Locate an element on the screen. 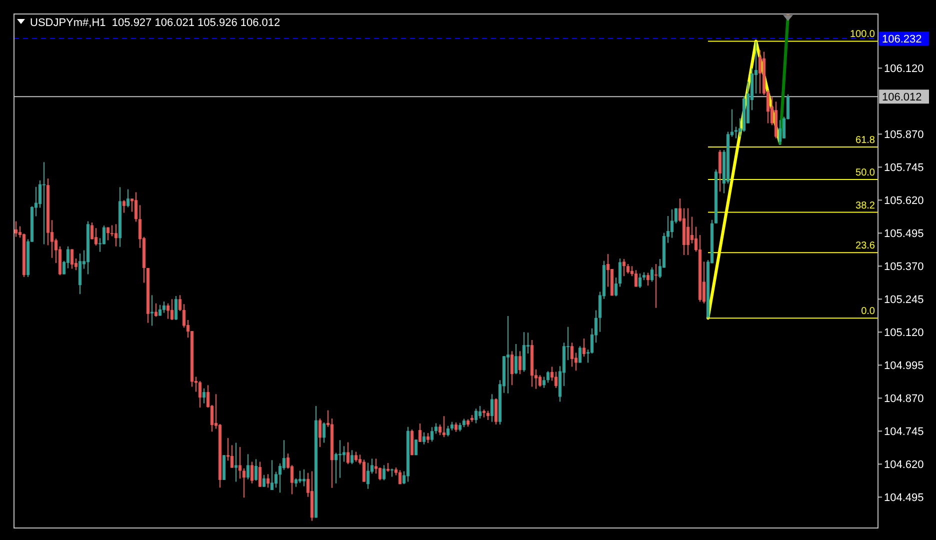 The height and width of the screenshot is (540, 936). y-tick-label: 104.995 is located at coordinates (904, 366).